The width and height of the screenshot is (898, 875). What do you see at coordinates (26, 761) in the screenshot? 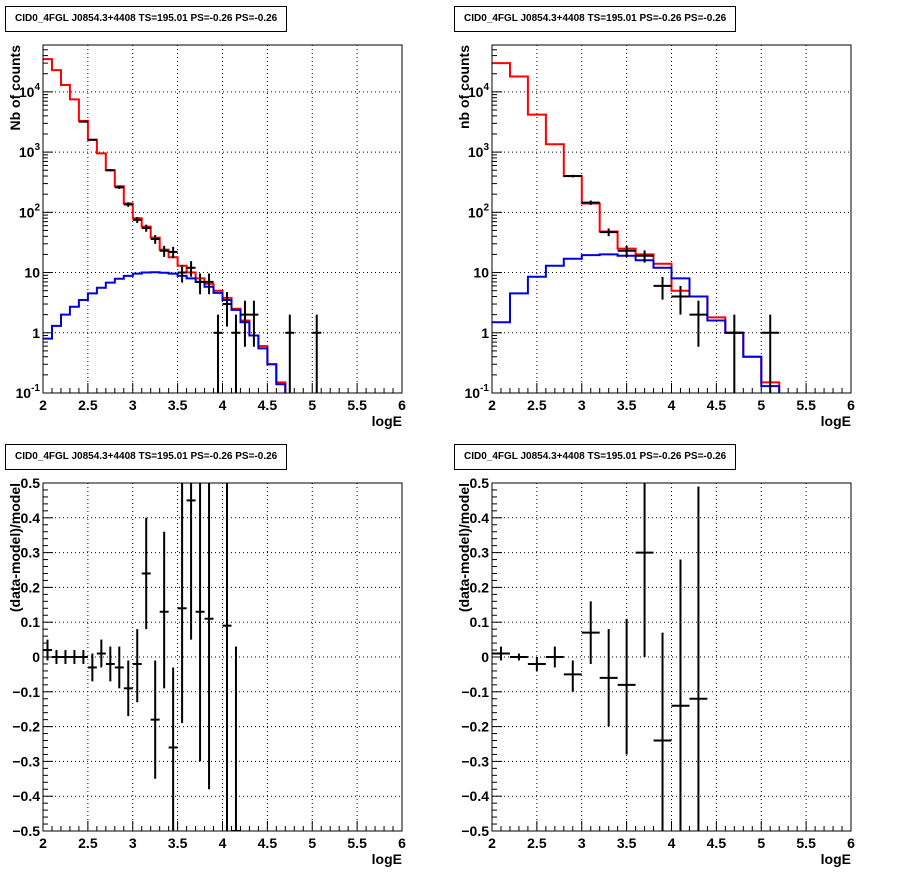
I see `y-tick-label: −0.3` at bounding box center [26, 761].